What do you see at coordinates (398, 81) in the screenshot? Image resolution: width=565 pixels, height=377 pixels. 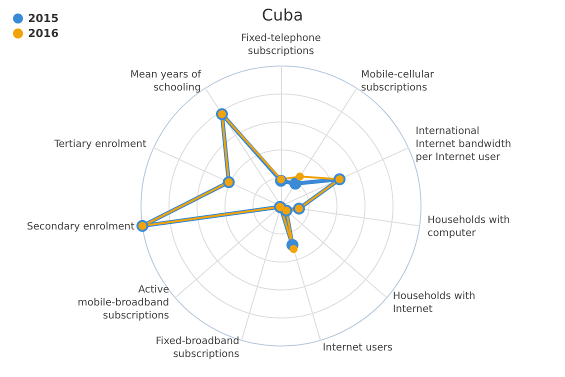 I see `spoke-label: Mobile-cellular subscriptions` at bounding box center [398, 81].